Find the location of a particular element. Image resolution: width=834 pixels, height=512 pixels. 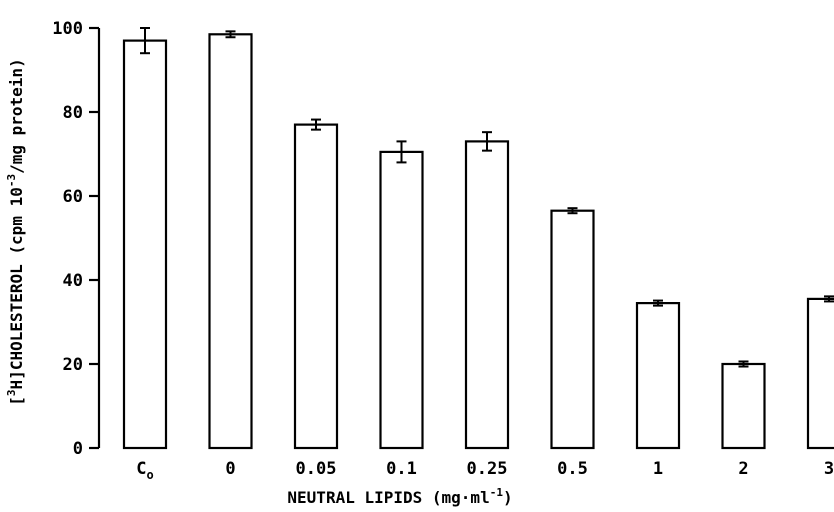

x-tick-label: 0.05 is located at coordinates (316, 469).